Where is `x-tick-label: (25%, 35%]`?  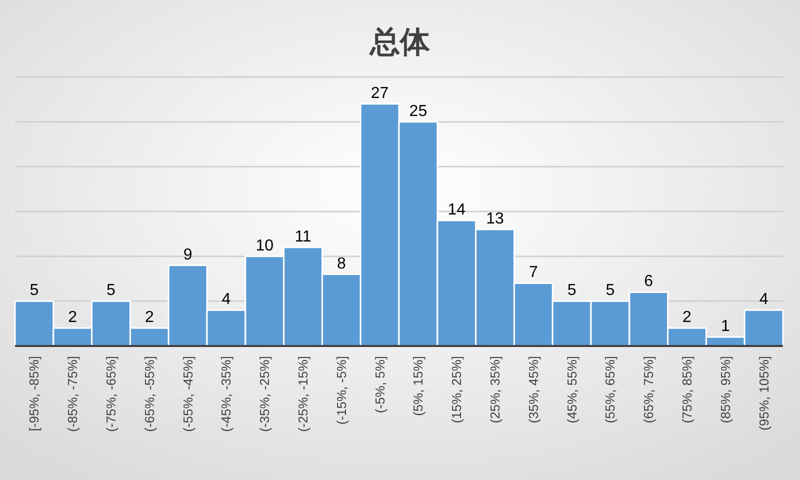 x-tick-label: (25%, 35%] is located at coordinates (495, 390).